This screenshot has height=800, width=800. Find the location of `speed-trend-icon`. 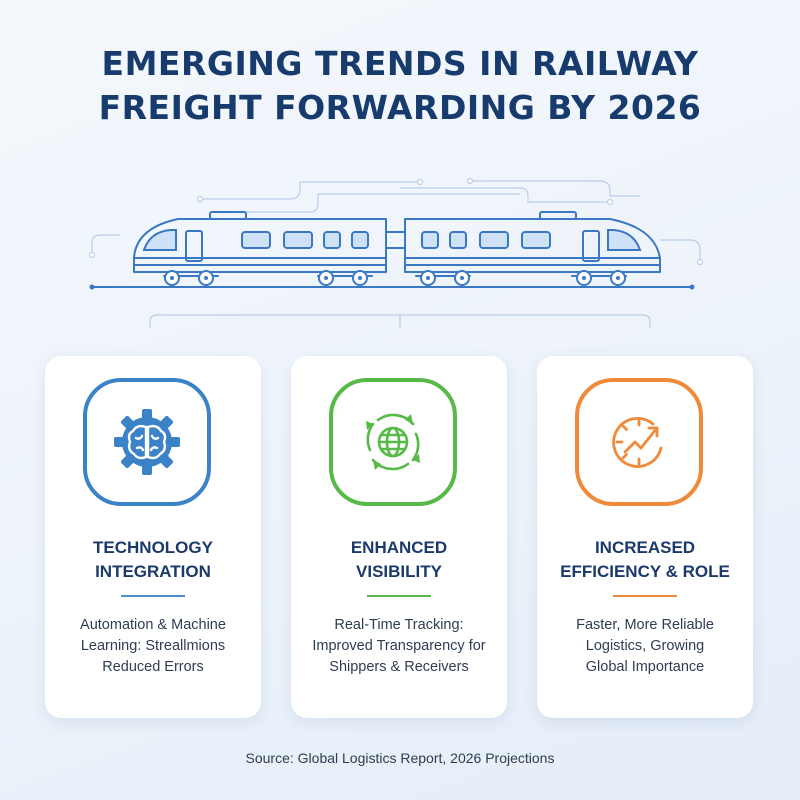

speed-trend-icon is located at coordinates (639, 442).